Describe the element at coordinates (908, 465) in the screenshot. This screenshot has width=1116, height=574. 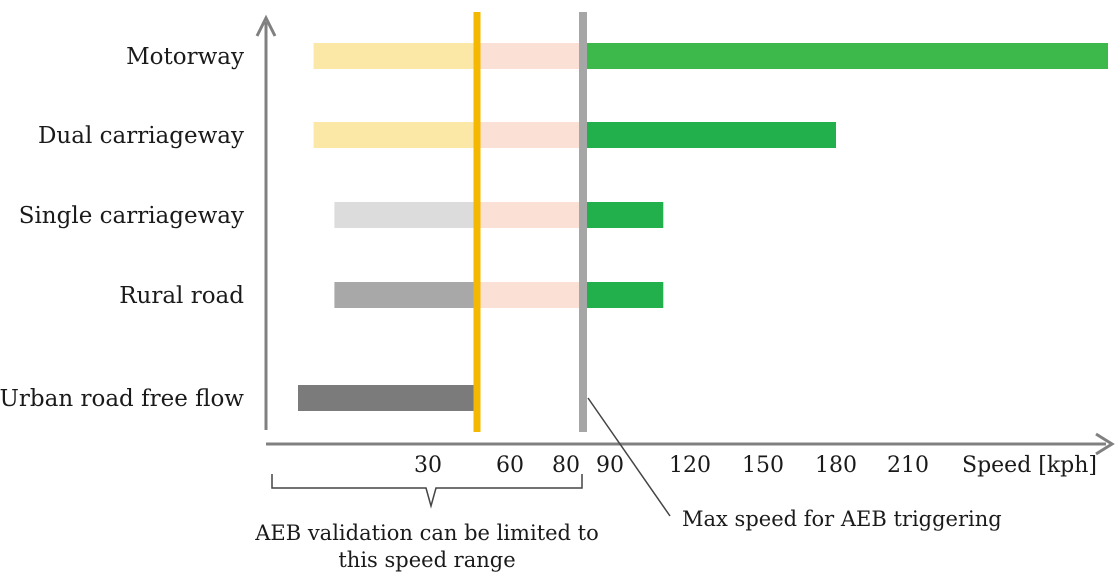
I see `x-tick-label: 210` at that location.